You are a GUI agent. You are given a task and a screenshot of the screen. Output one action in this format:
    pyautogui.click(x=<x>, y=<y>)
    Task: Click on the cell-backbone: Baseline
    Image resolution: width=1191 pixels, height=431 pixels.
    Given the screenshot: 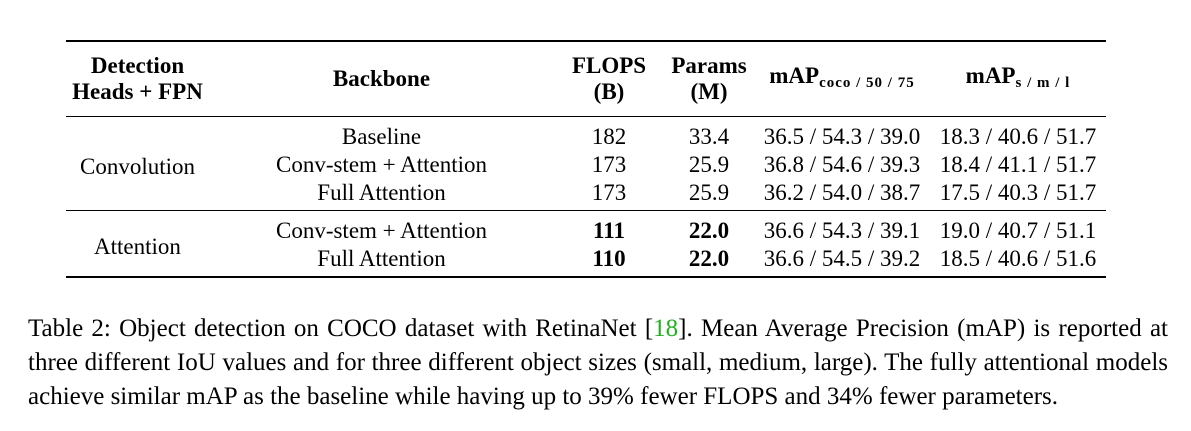 What is the action you would take?
    pyautogui.click(x=381, y=136)
    